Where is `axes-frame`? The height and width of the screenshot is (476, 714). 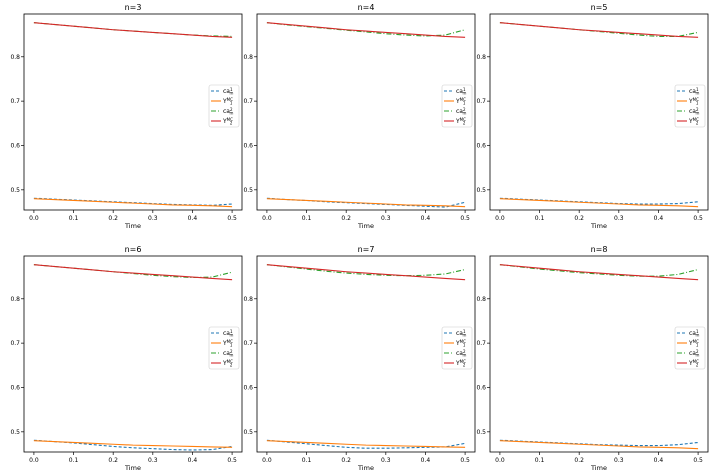
axes-frame is located at coordinates (133, 354).